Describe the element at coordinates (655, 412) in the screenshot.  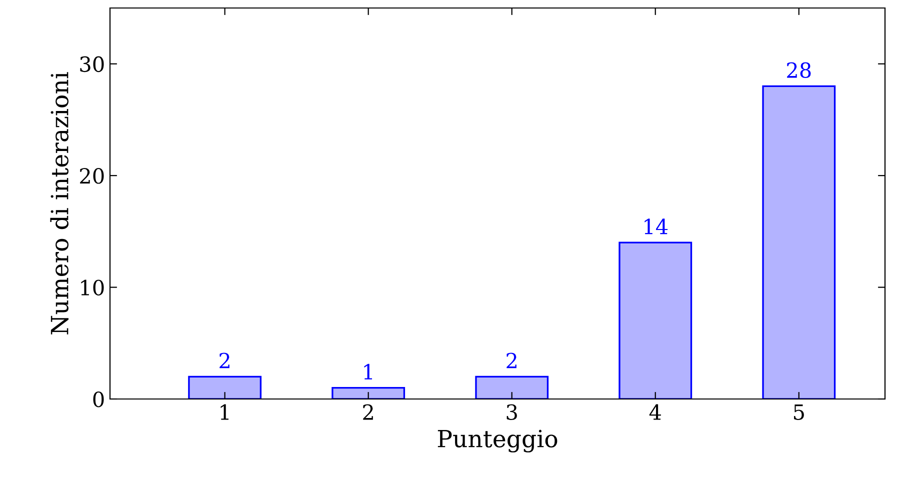
I see `x-tick-label: 4` at that location.